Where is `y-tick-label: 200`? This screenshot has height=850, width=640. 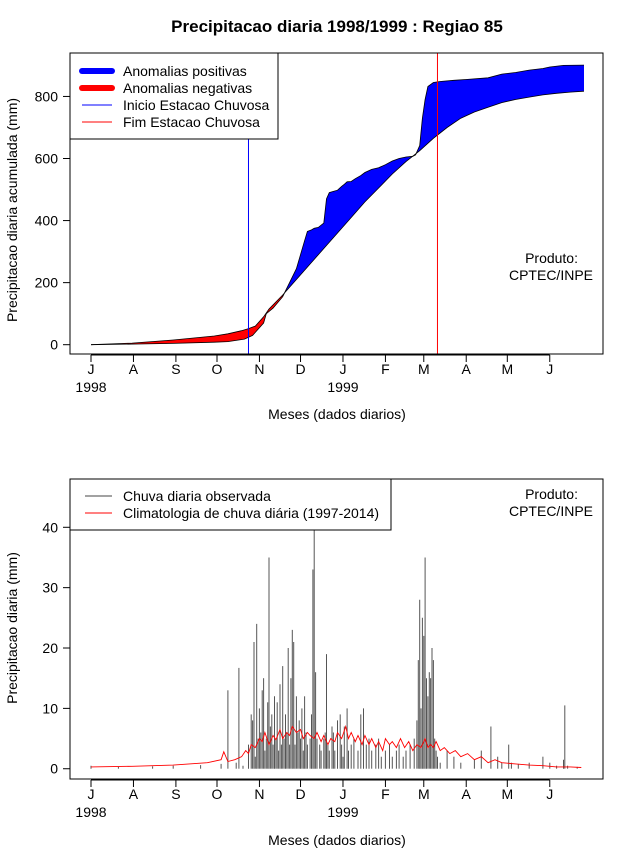
y-tick-label: 200 is located at coordinates (47, 283).